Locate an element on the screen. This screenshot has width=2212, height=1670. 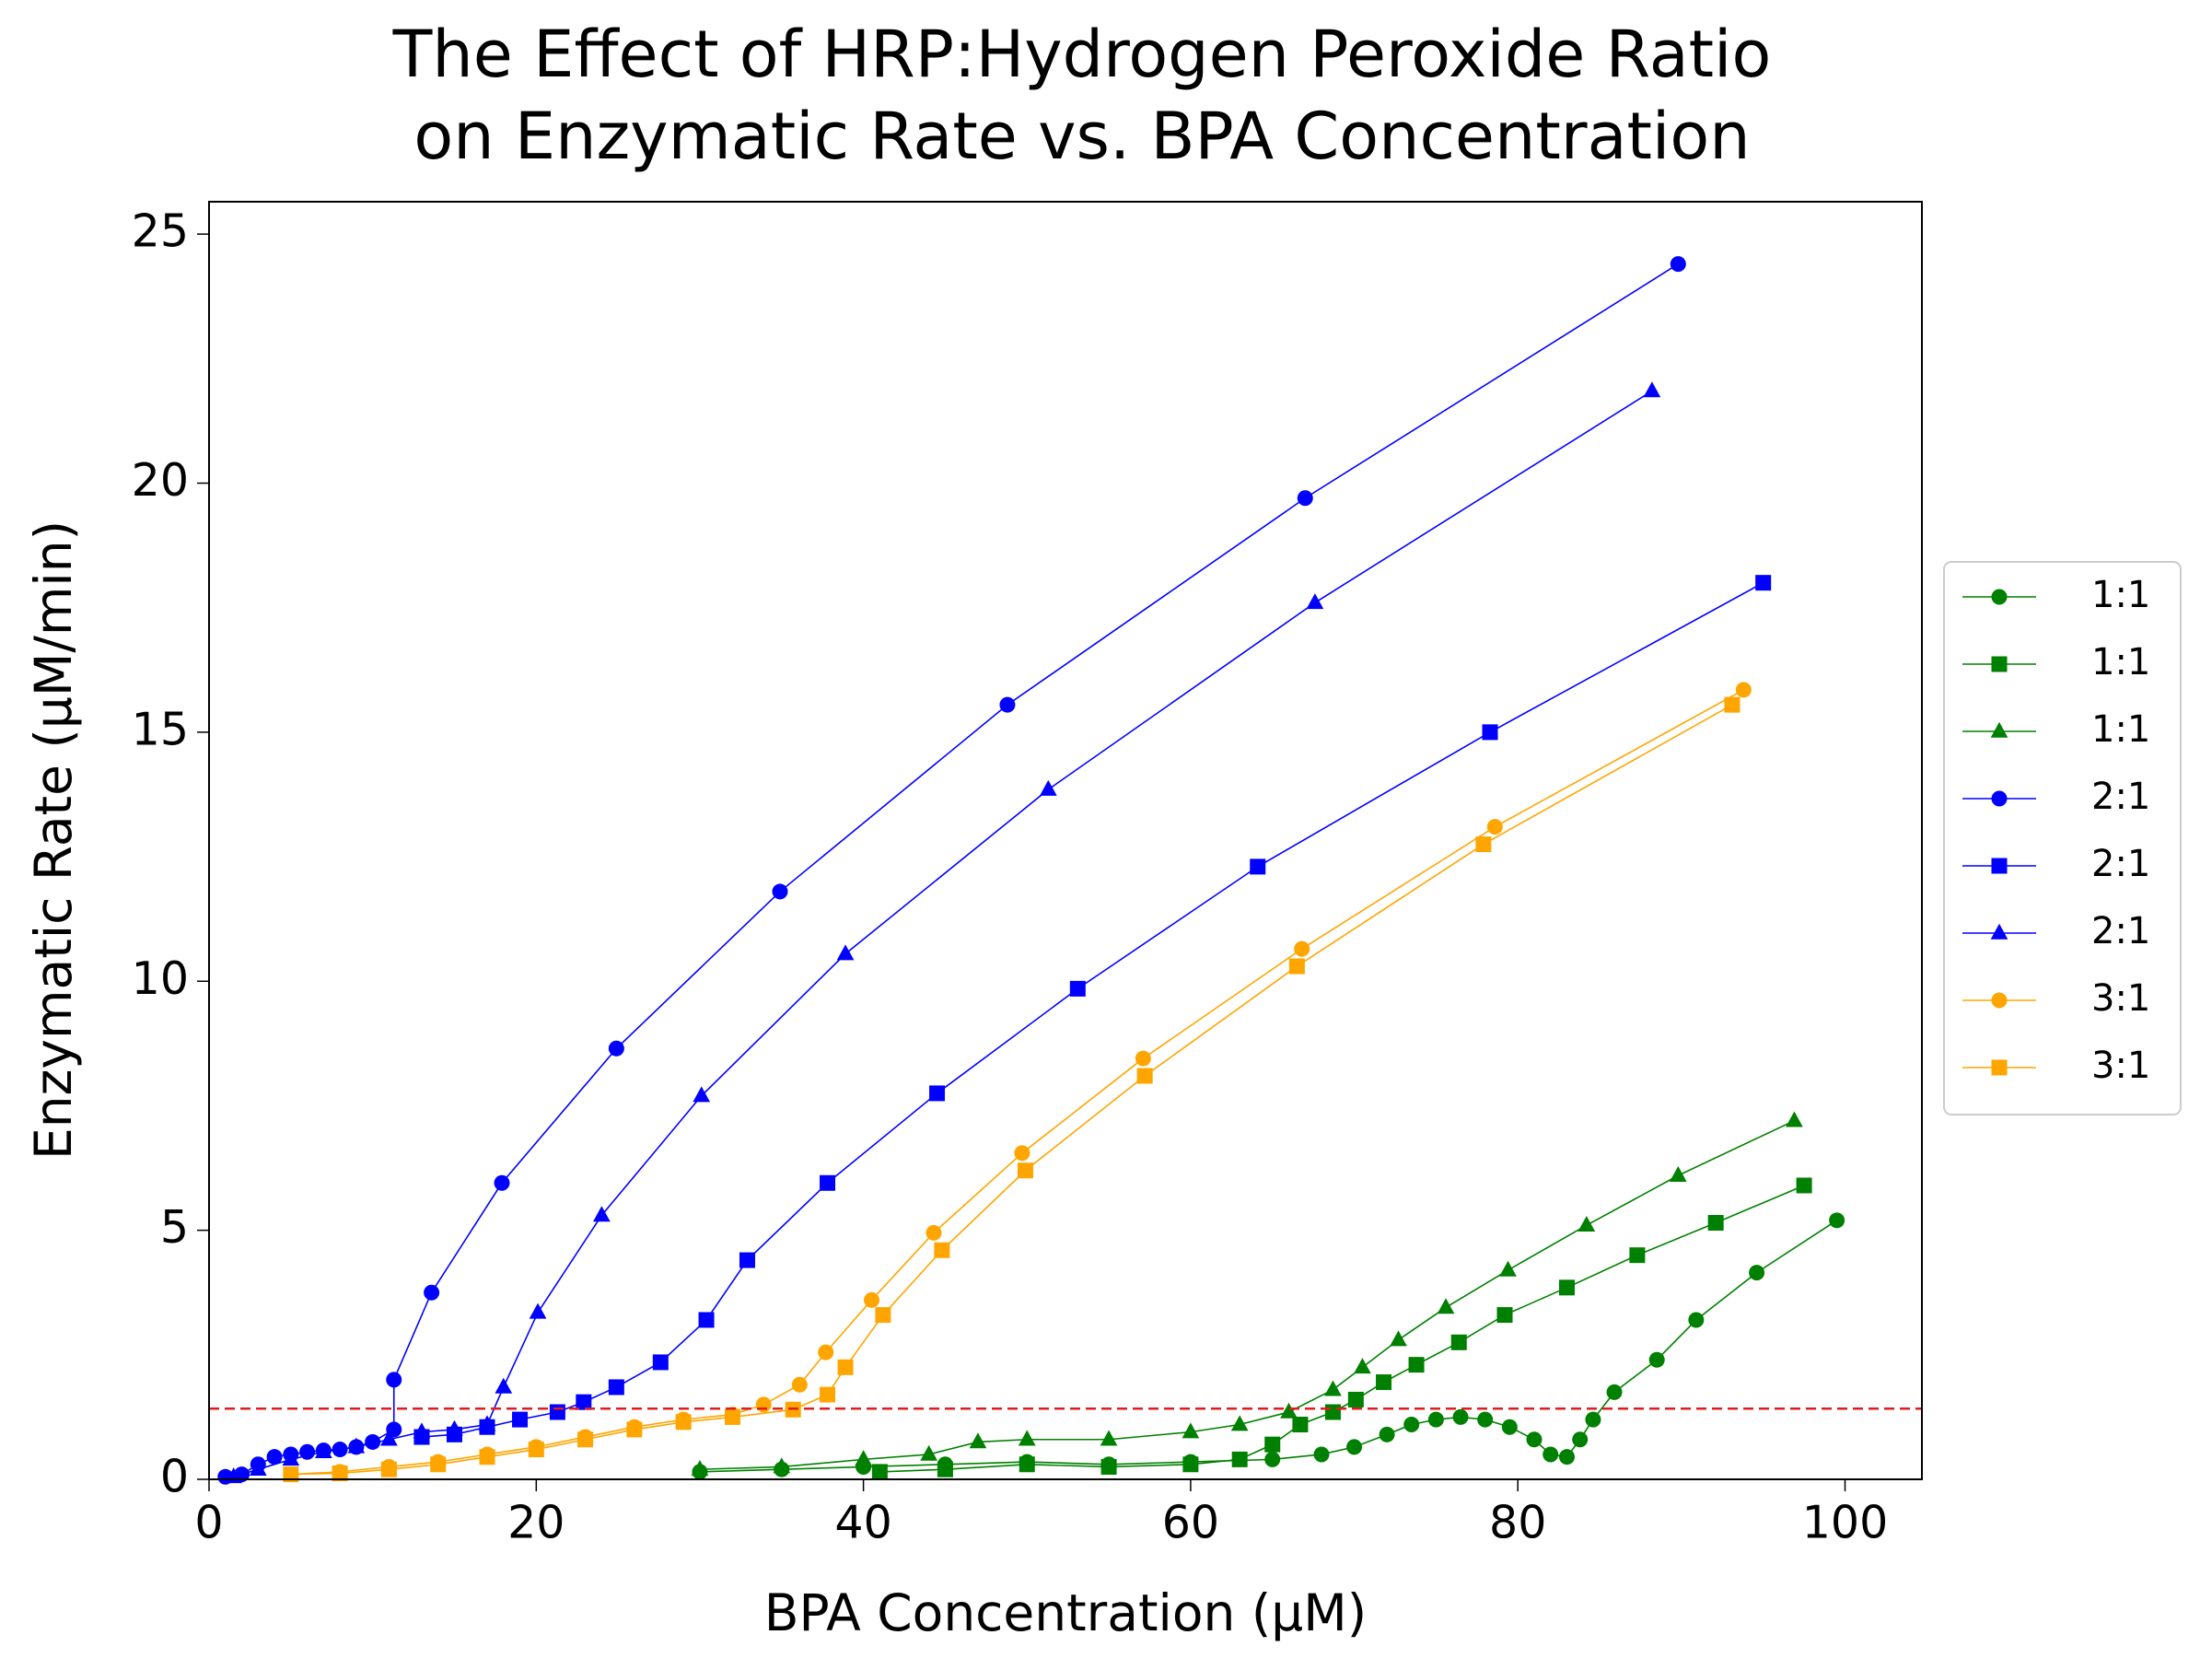
x-axis-label: BPA Concentration (µM) is located at coordinates (1066, 1612).